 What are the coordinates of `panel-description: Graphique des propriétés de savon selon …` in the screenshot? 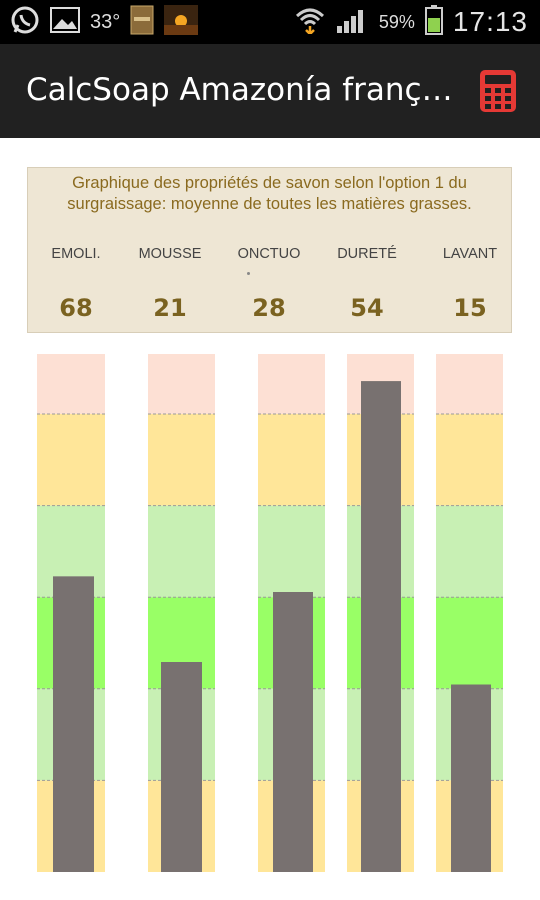 It's located at (269, 193).